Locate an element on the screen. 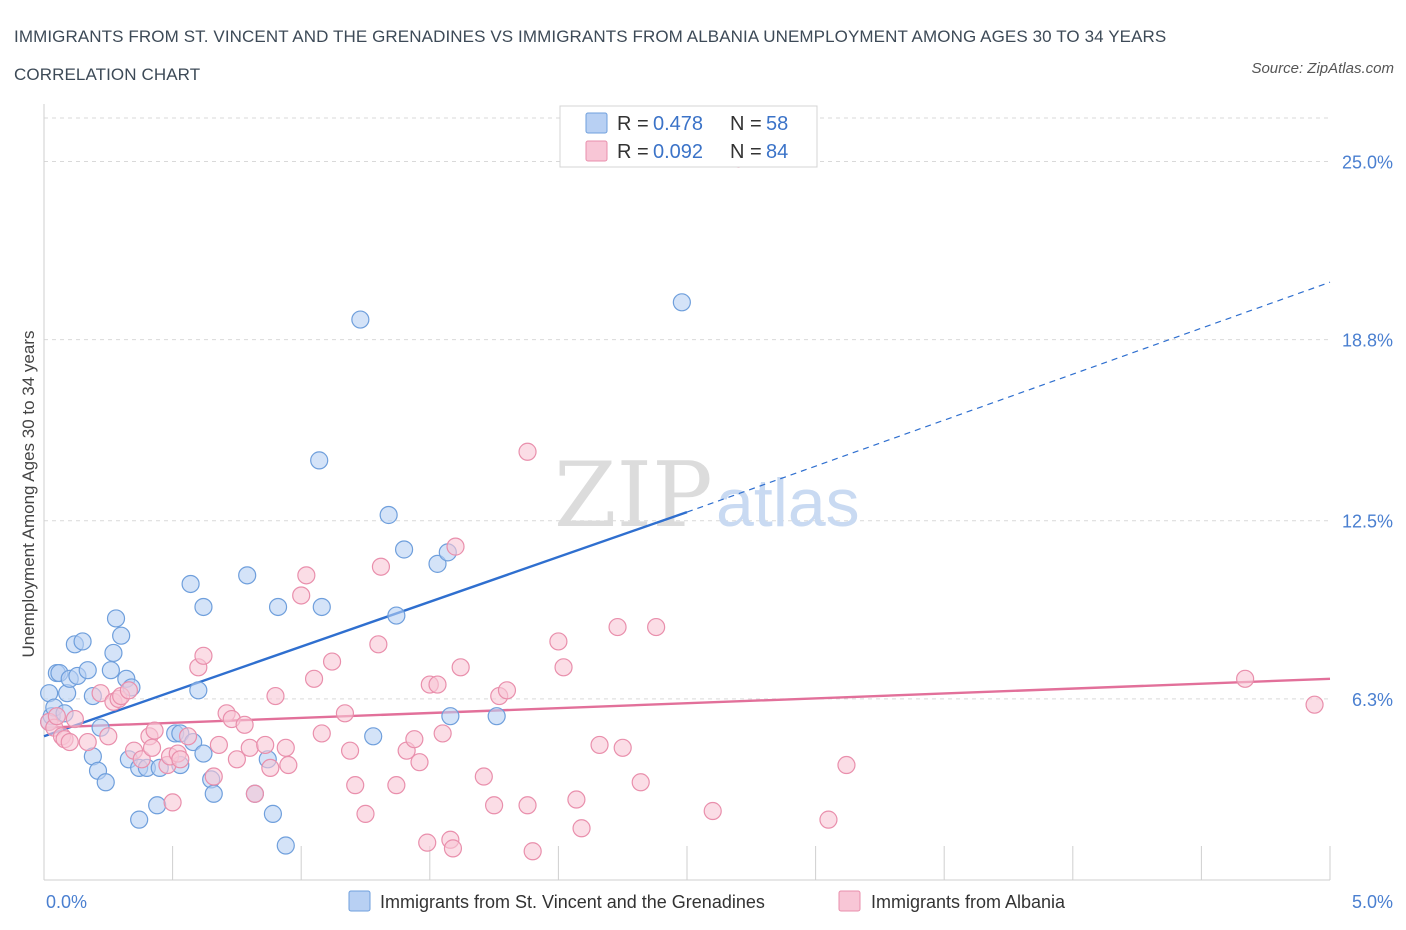 The width and height of the screenshot is (1406, 930). stats-legend: R = 0.478 N = 58 R = 0.092 N = 84 is located at coordinates (688, 136).